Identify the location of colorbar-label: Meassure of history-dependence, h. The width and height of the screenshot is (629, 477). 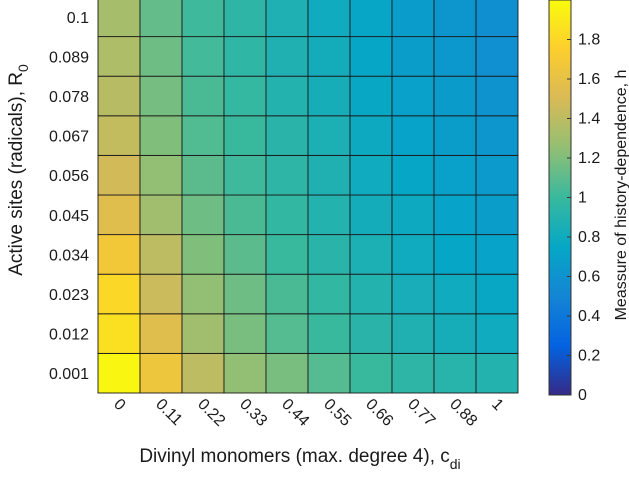
(621, 195).